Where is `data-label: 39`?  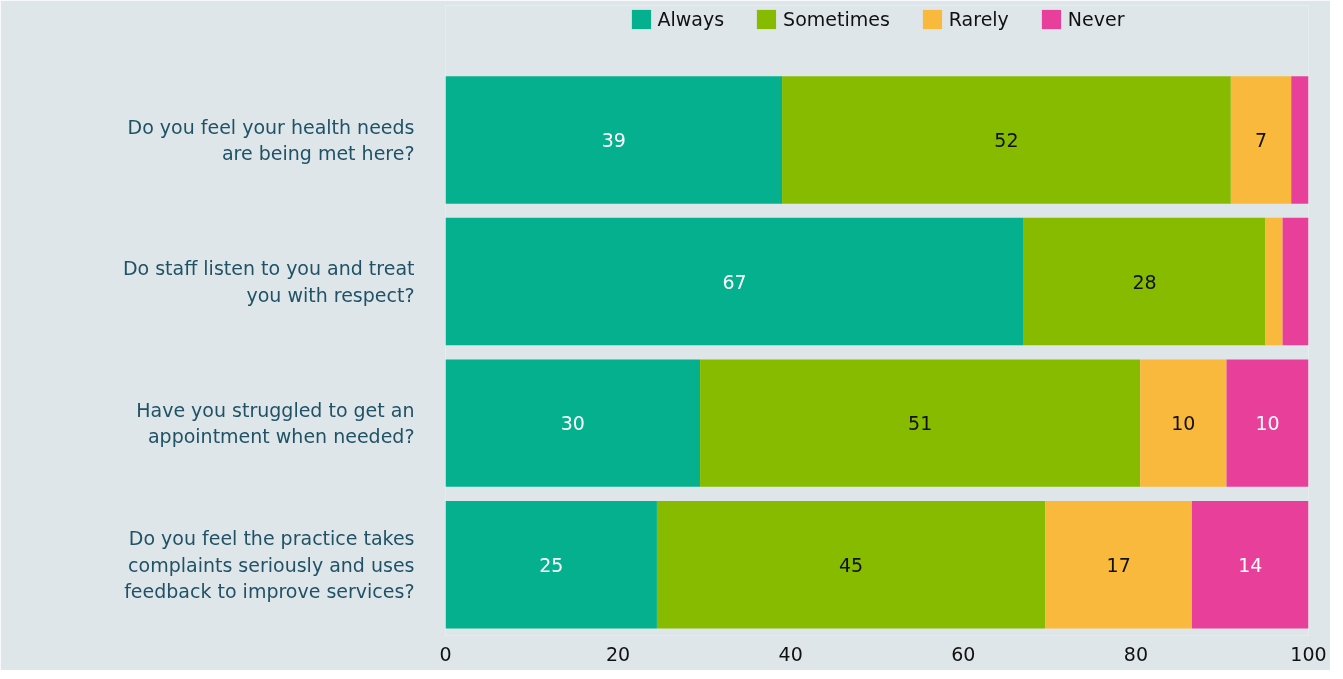 data-label: 39 is located at coordinates (613, 139).